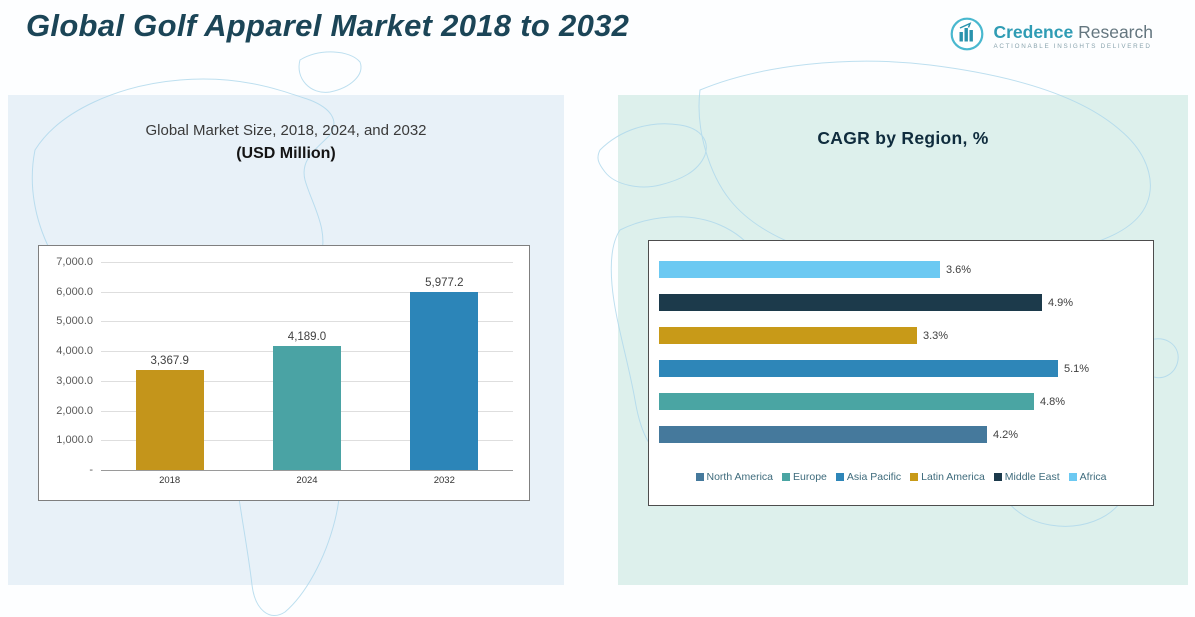 The height and width of the screenshot is (617, 1195). Describe the element at coordinates (169, 360) in the screenshot. I see `bar-value-label: 3,367.9` at that location.